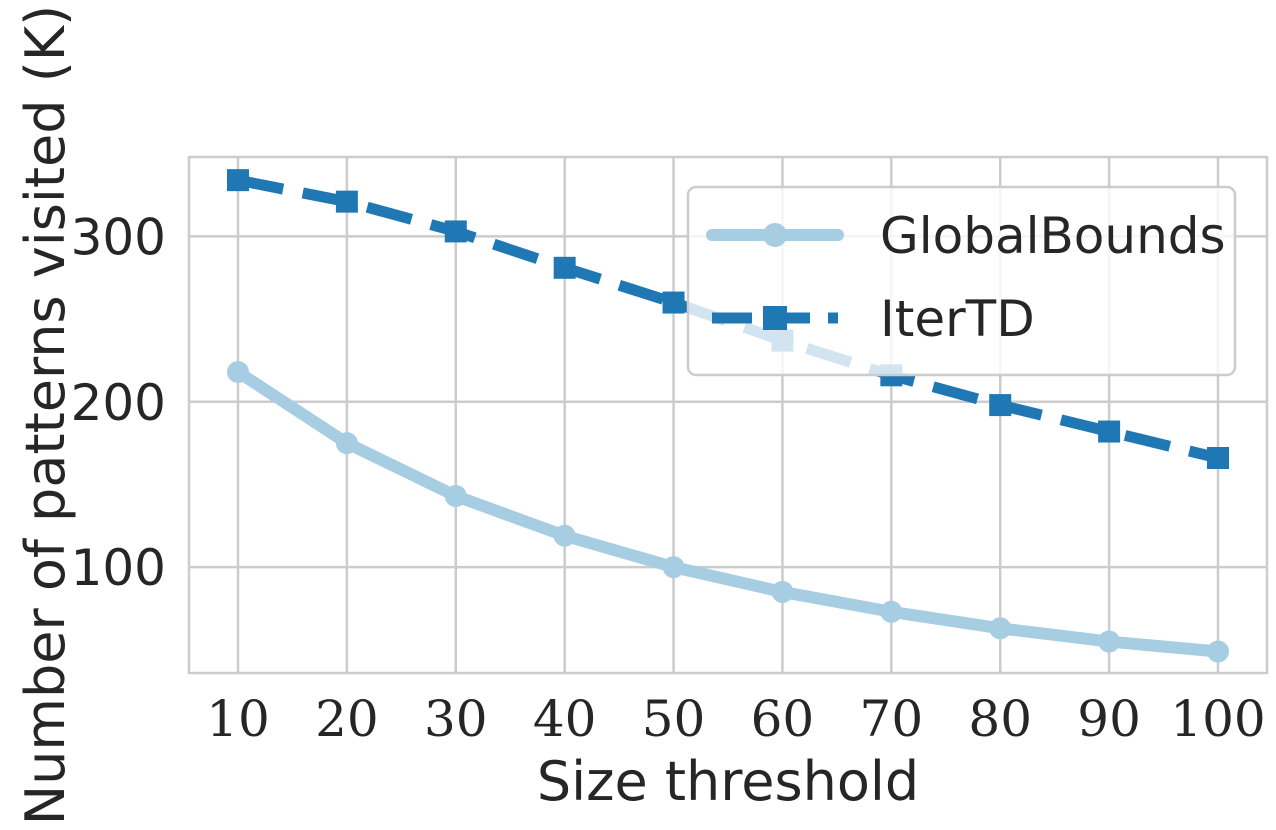 Image resolution: width=1276 pixels, height=830 pixels. Describe the element at coordinates (1217, 719) in the screenshot. I see `x-tick-label: 100` at that location.